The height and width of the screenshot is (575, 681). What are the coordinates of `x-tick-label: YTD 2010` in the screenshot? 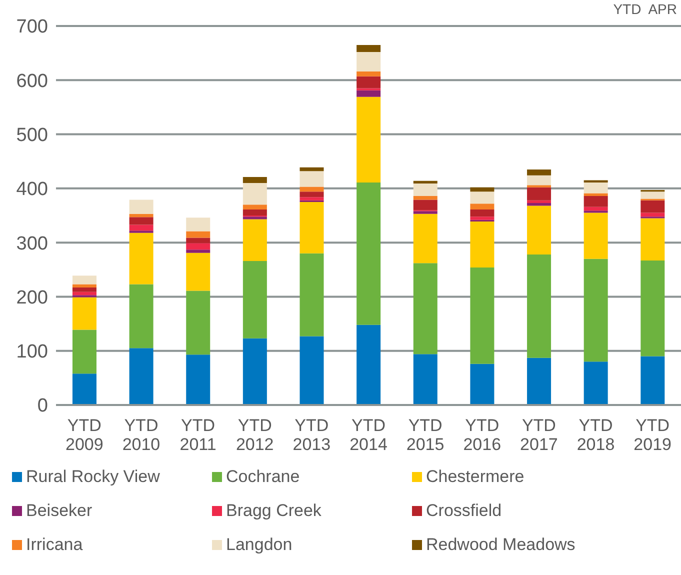 It's located at (141, 435).